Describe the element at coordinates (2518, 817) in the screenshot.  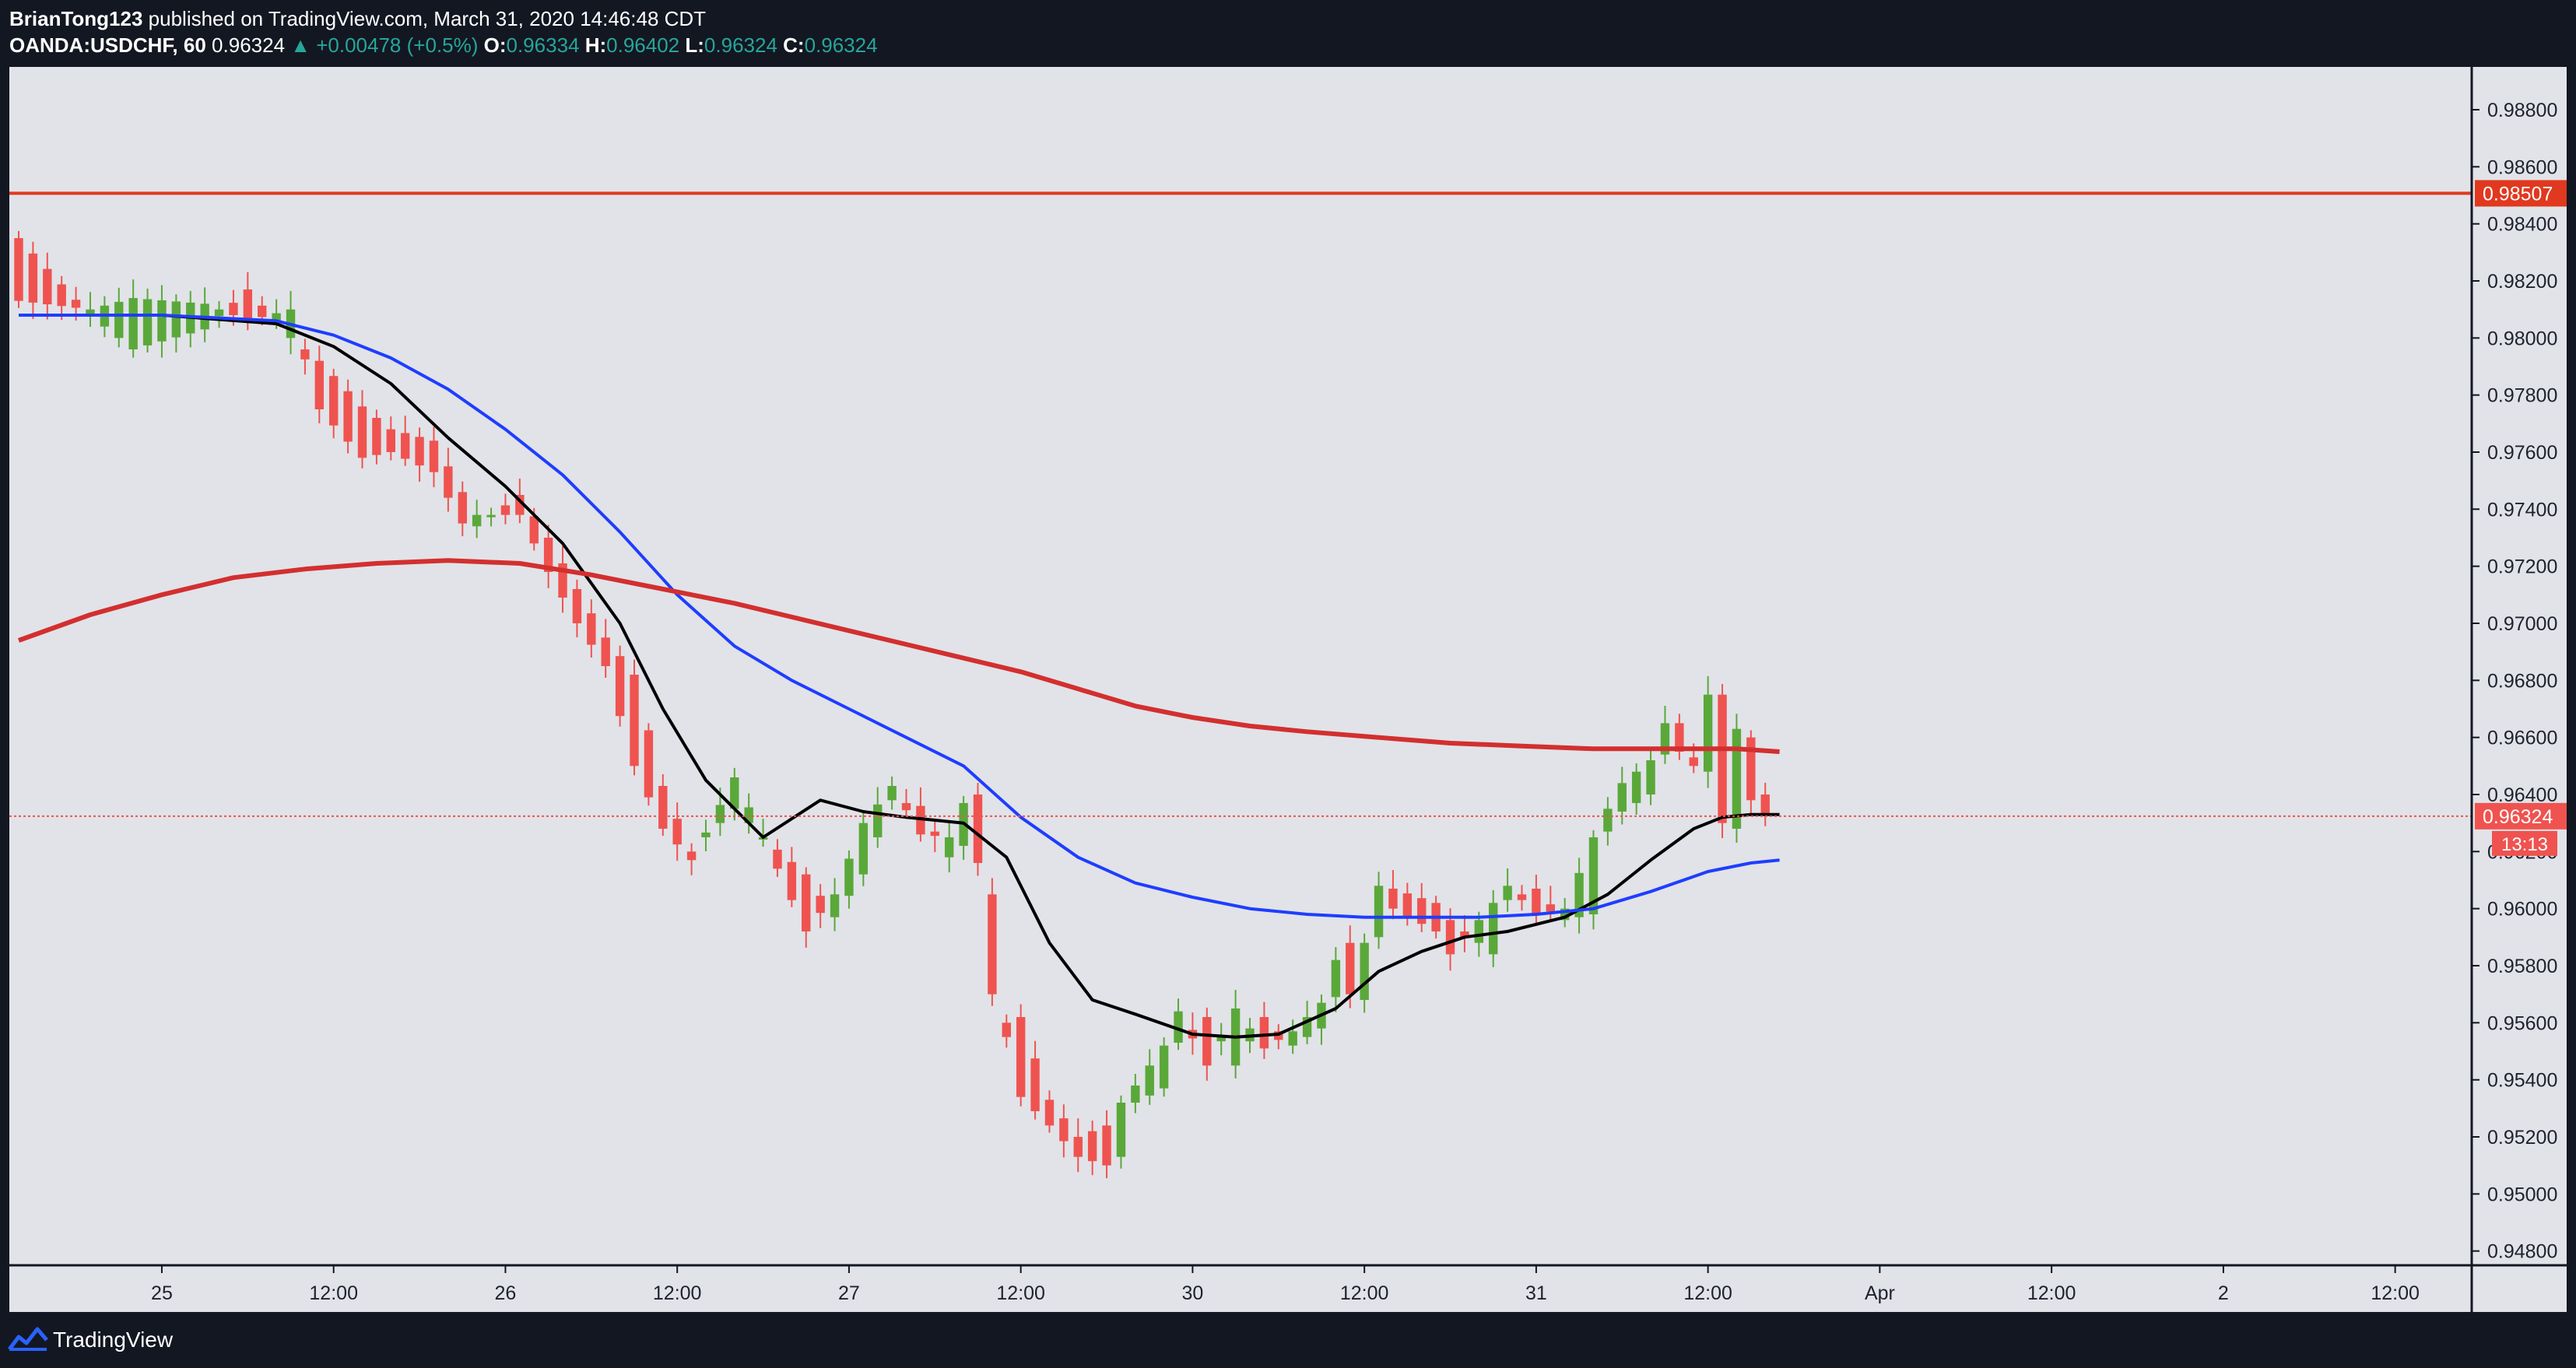
I see `last-price-label: 0.96324` at that location.